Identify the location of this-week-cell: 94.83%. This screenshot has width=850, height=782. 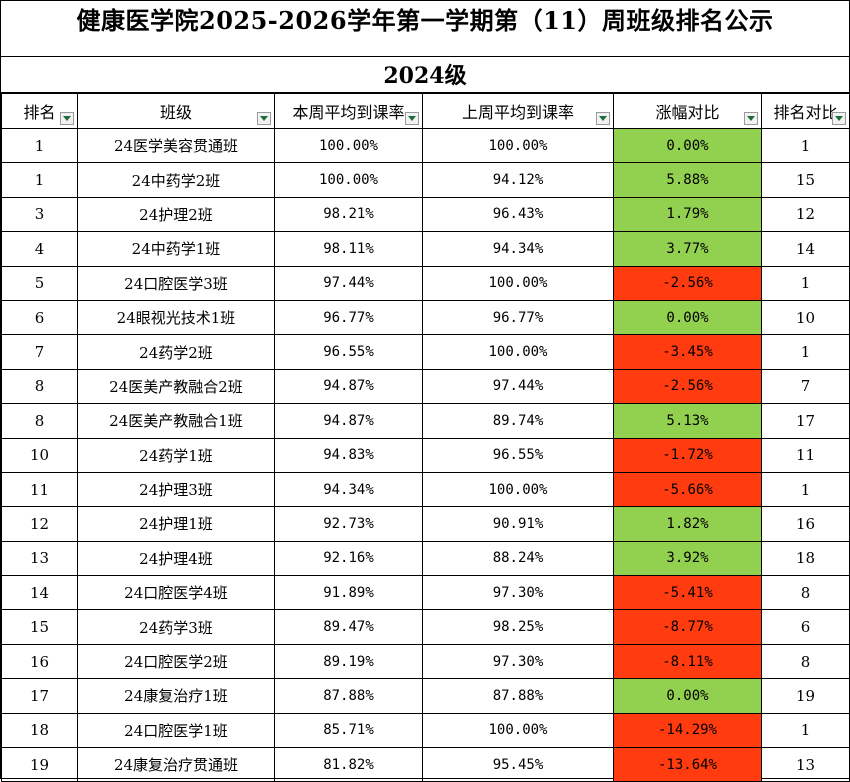
(348, 455).